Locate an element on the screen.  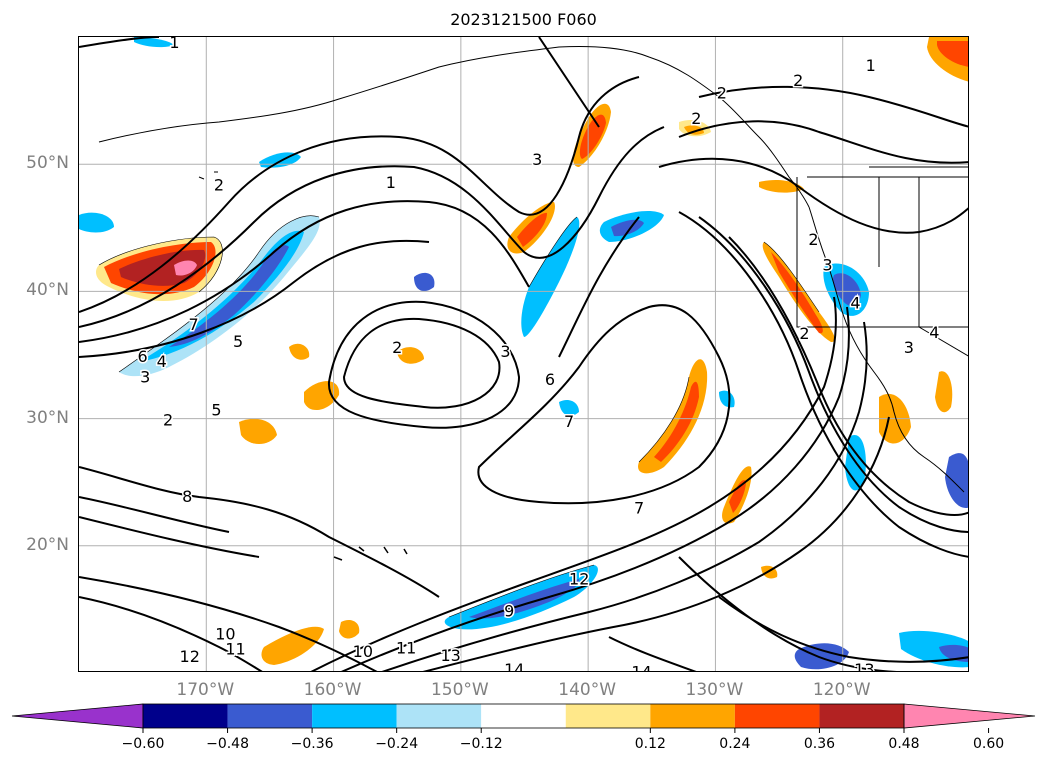
pos-anomaly-east-center is located at coordinates (672, 416).